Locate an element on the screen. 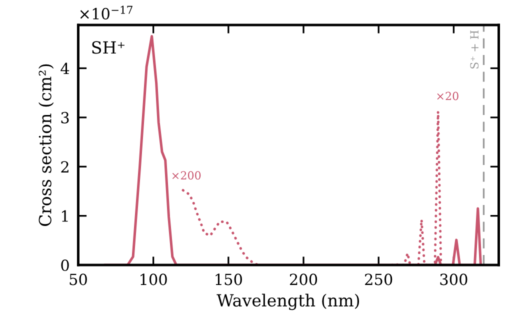 This screenshot has height=324, width=525. ref-line-label: S⁺ + H is located at coordinates (474, 49).